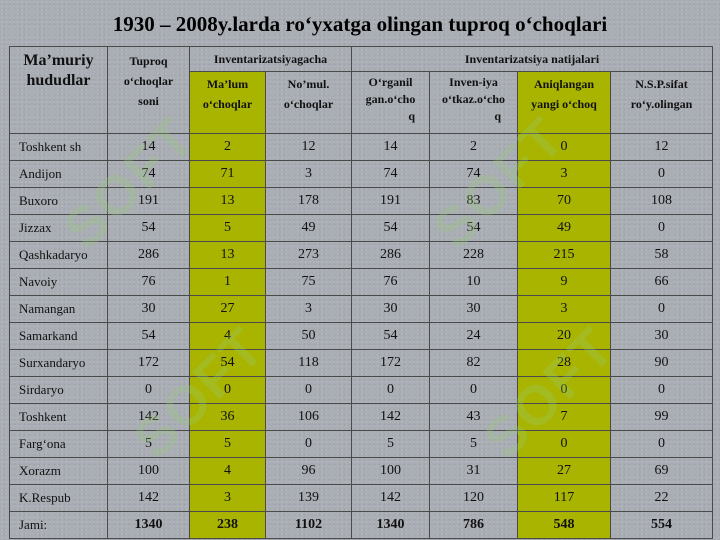 The image size is (720, 540). I want to click on studied-cell: 14, so click(391, 147).